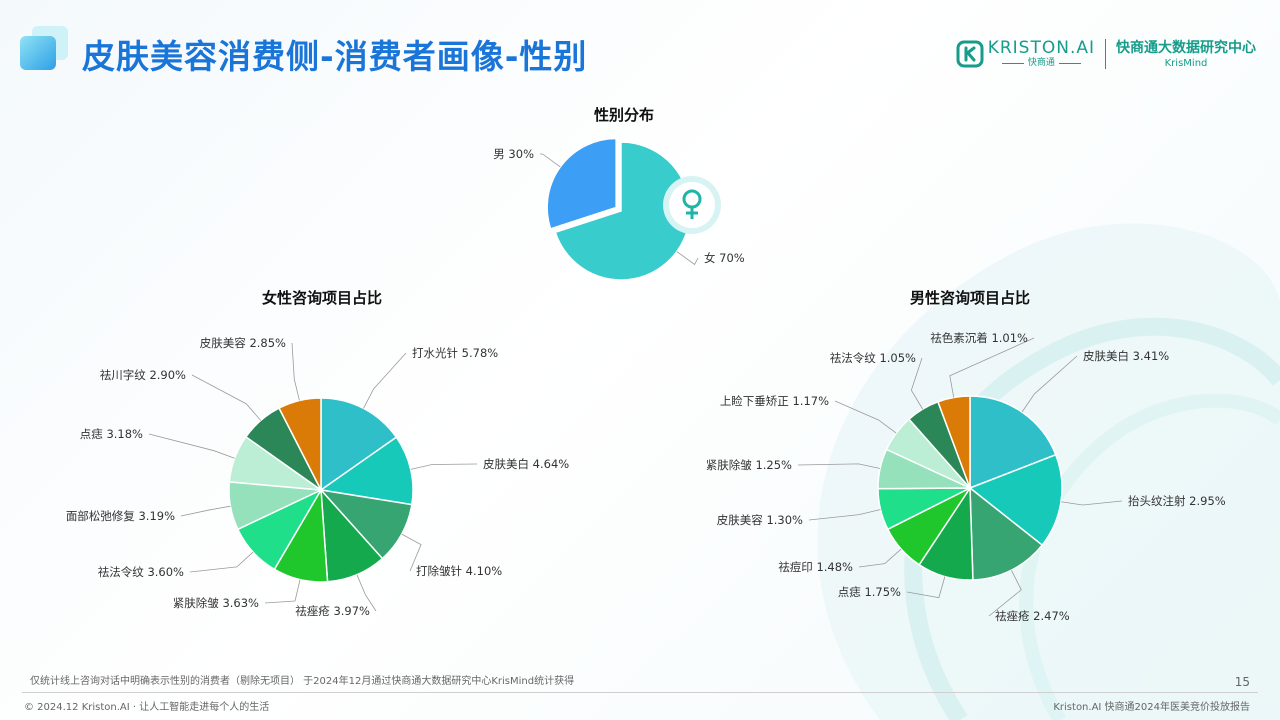 Image resolution: width=1280 pixels, height=720 pixels. Describe the element at coordinates (513, 154) in the screenshot. I see `pie-label-0-0: 男 30%` at that location.